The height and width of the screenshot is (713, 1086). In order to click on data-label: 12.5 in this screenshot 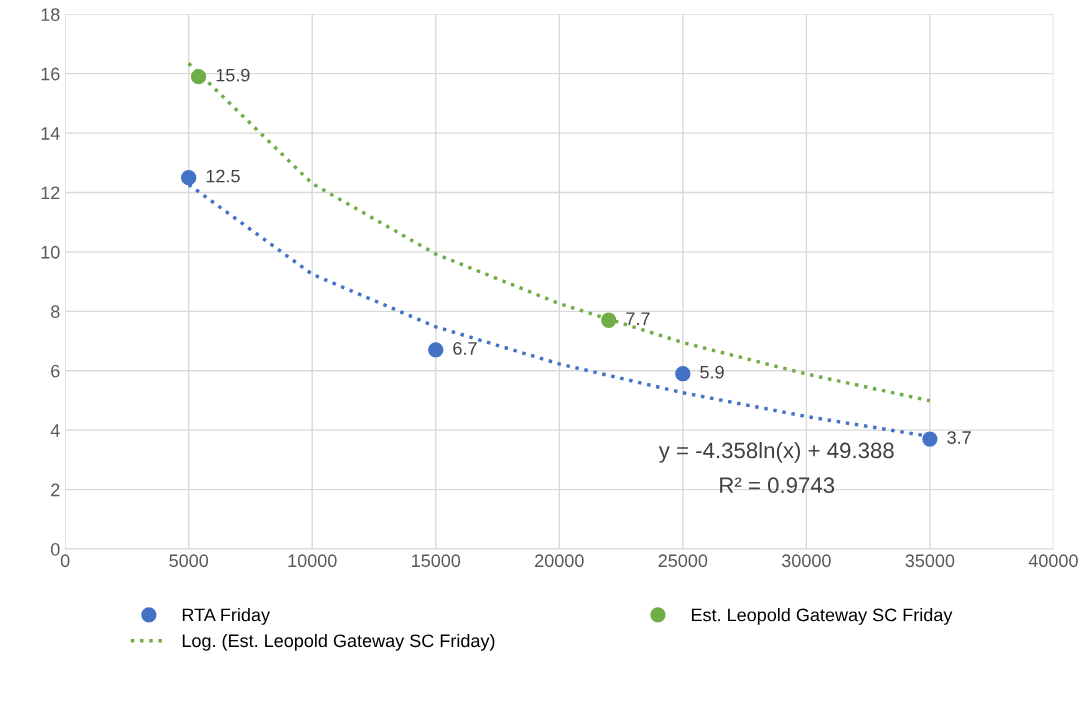, I will do `click(223, 176)`.